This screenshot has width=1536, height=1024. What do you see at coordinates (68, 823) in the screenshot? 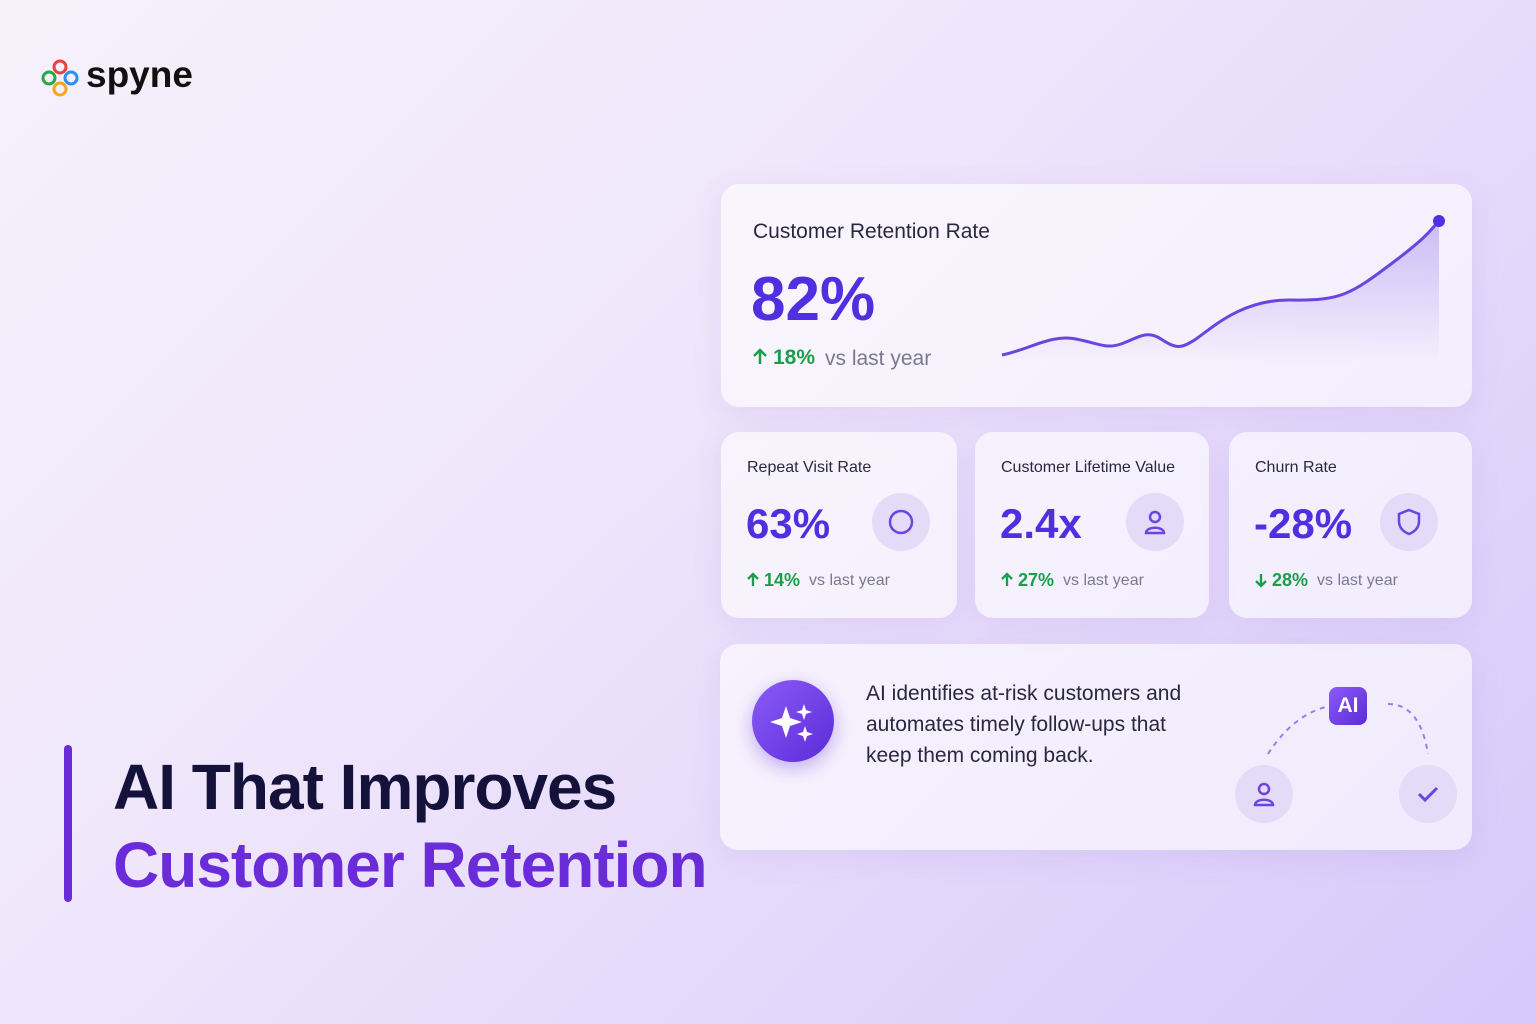
I see `accent-bar` at bounding box center [68, 823].